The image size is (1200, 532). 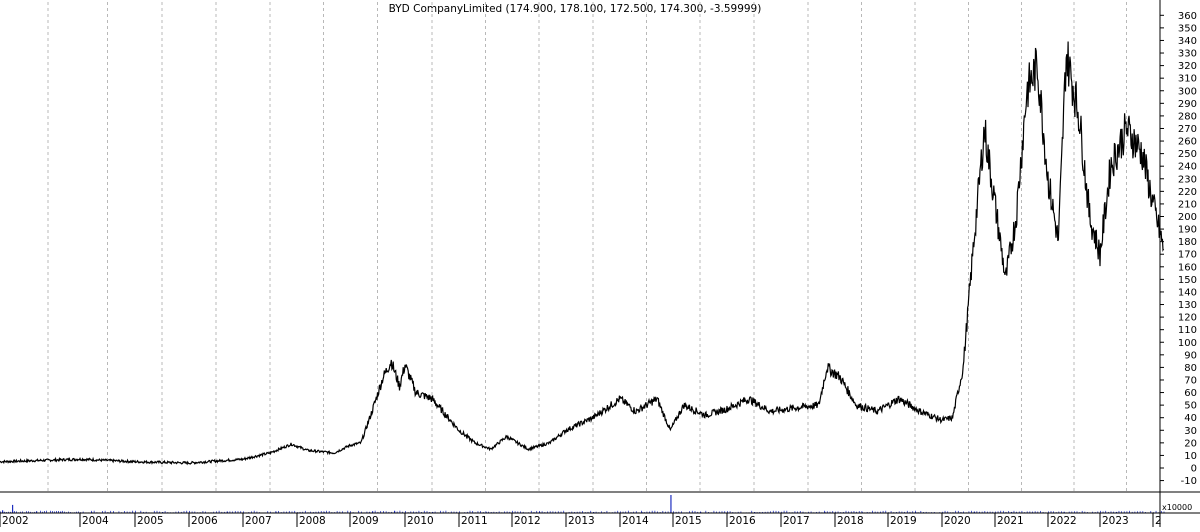 What do you see at coordinates (1187, 79) in the screenshot?
I see `y-tick-label: 310` at bounding box center [1187, 79].